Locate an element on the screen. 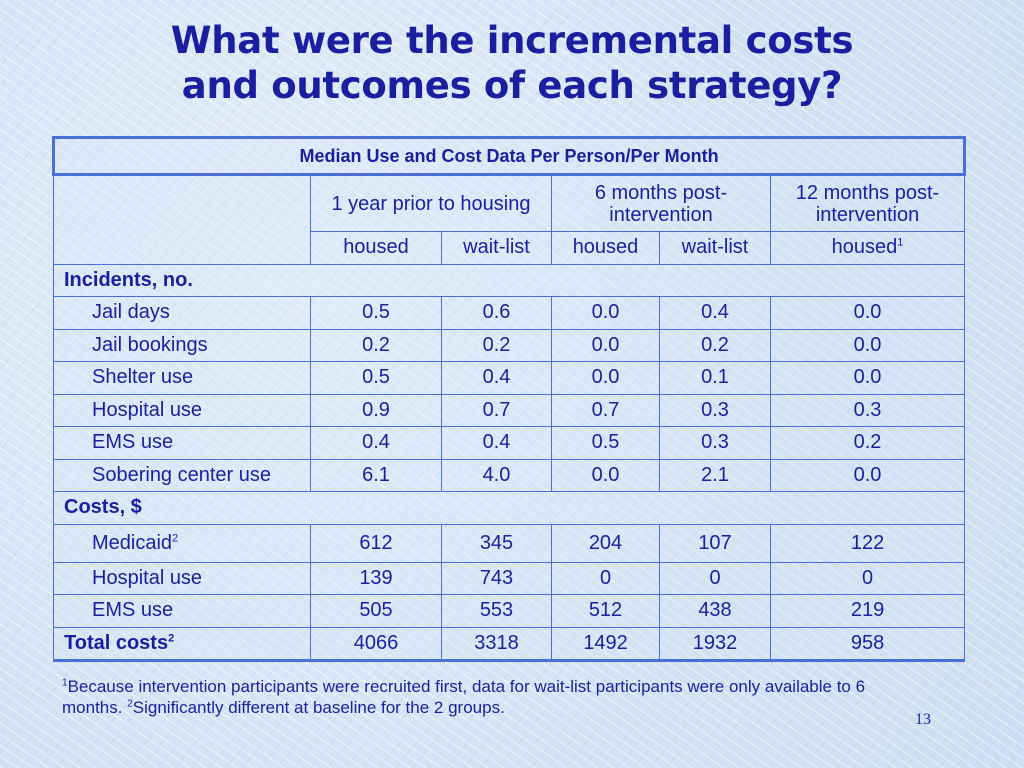 Image resolution: width=1024 pixels, height=768 pixels. sub-header: housed1 is located at coordinates (867, 248).